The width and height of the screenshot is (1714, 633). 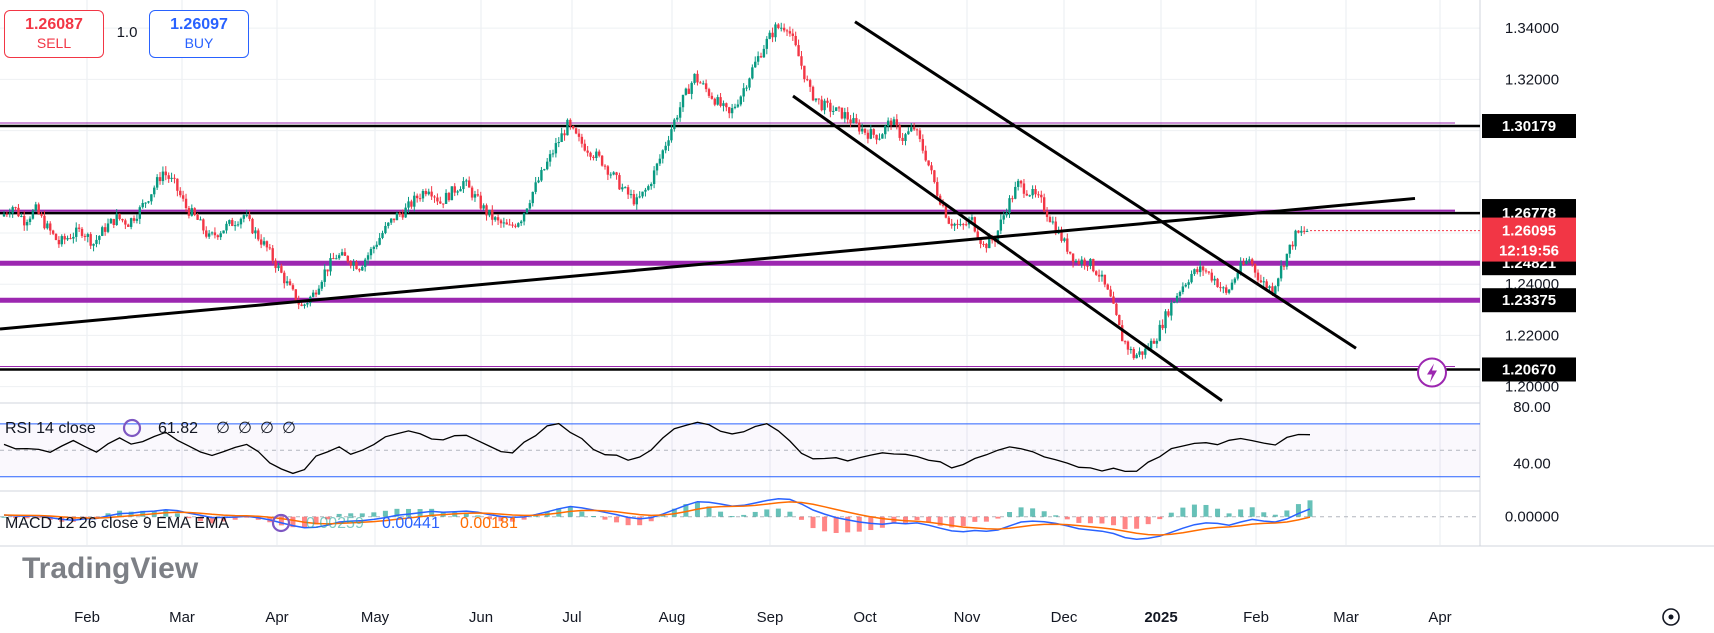 What do you see at coordinates (1432, 372) in the screenshot?
I see `lightning-icon` at bounding box center [1432, 372].